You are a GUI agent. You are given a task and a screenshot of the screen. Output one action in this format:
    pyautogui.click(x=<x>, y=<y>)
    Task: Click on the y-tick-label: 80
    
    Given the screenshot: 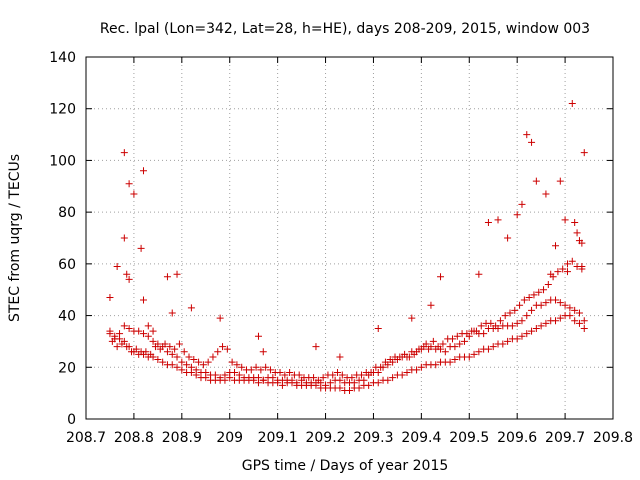 What is the action you would take?
    pyautogui.click(x=67, y=213)
    